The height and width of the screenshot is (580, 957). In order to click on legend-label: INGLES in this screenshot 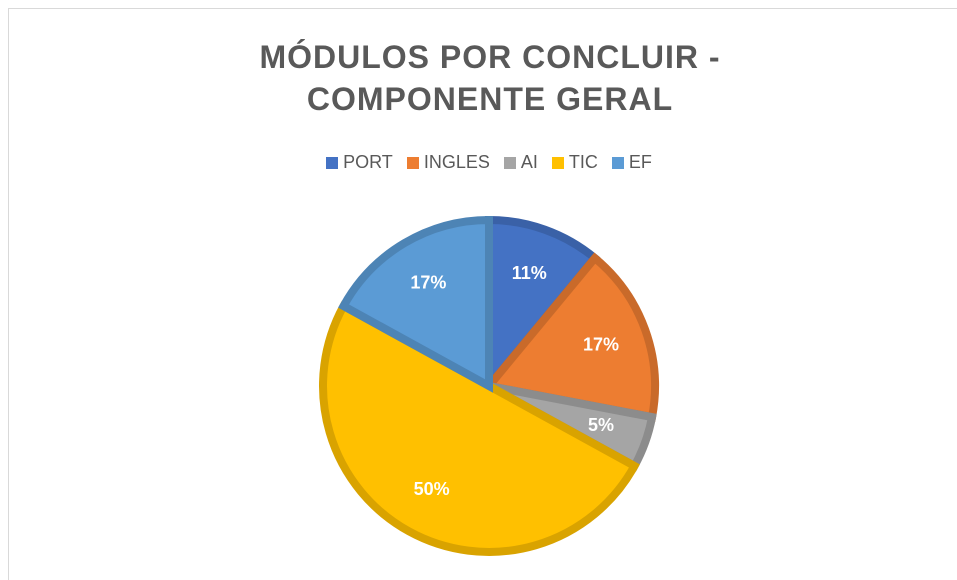, I will do `click(456, 162)`.